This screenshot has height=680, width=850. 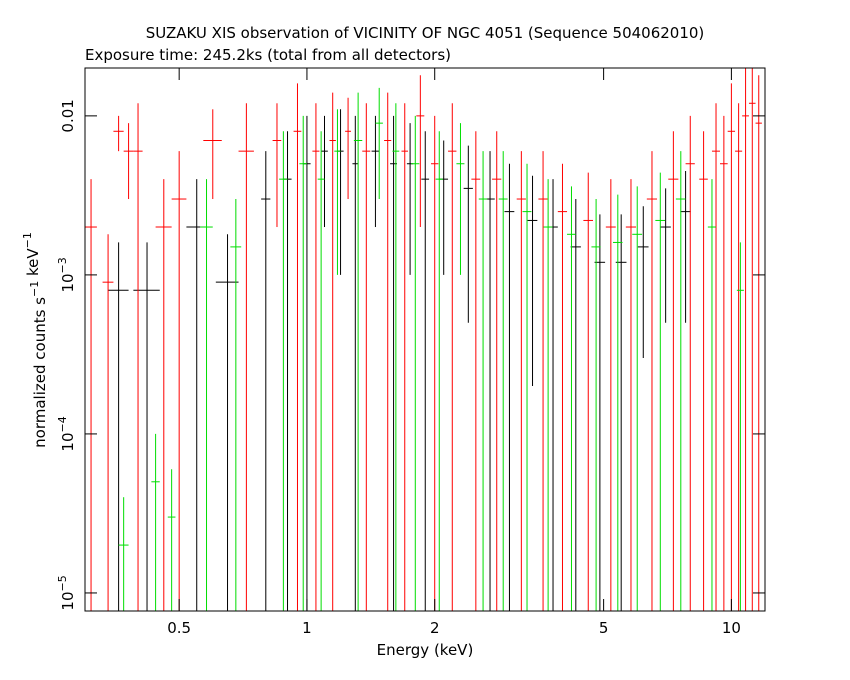 I want to click on y-tick-label: 0.01, so click(x=68, y=115).